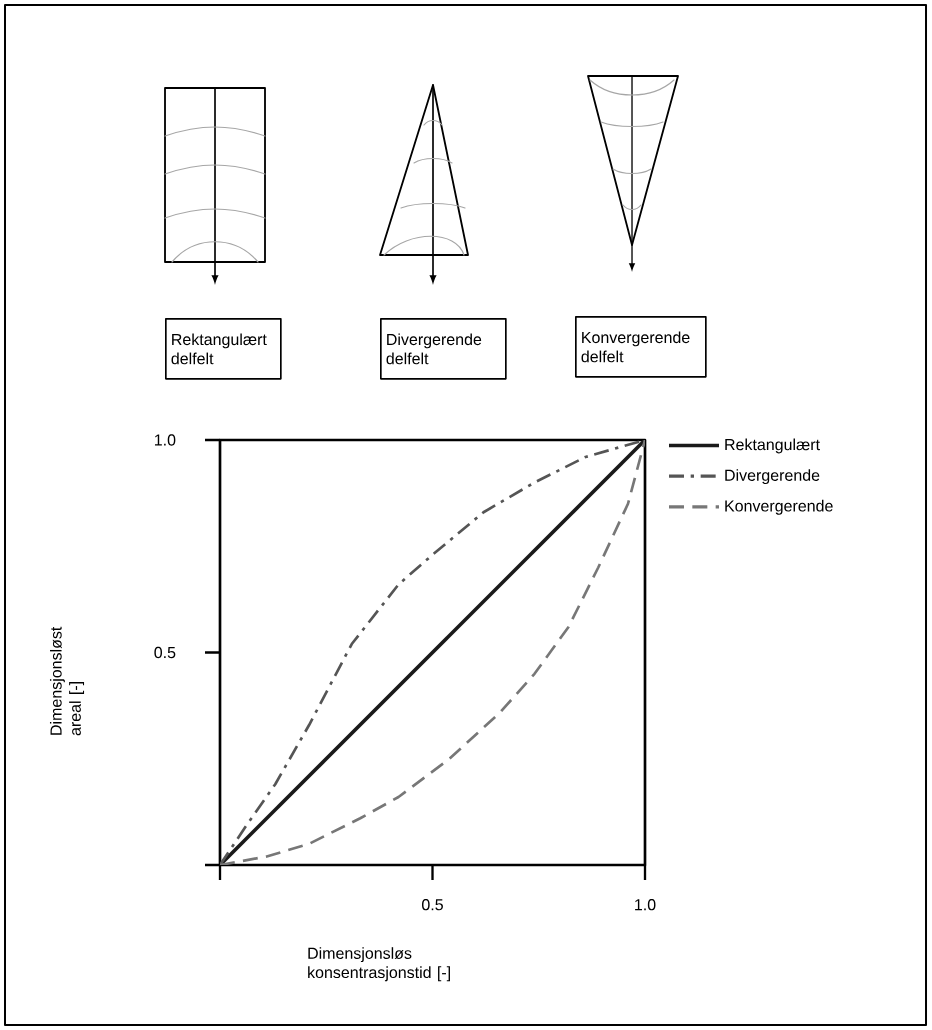 Image resolution: width=932 pixels, height=1030 pixels. What do you see at coordinates (434, 349) in the screenshot?
I see `text: Divergerende delfelt` at bounding box center [434, 349].